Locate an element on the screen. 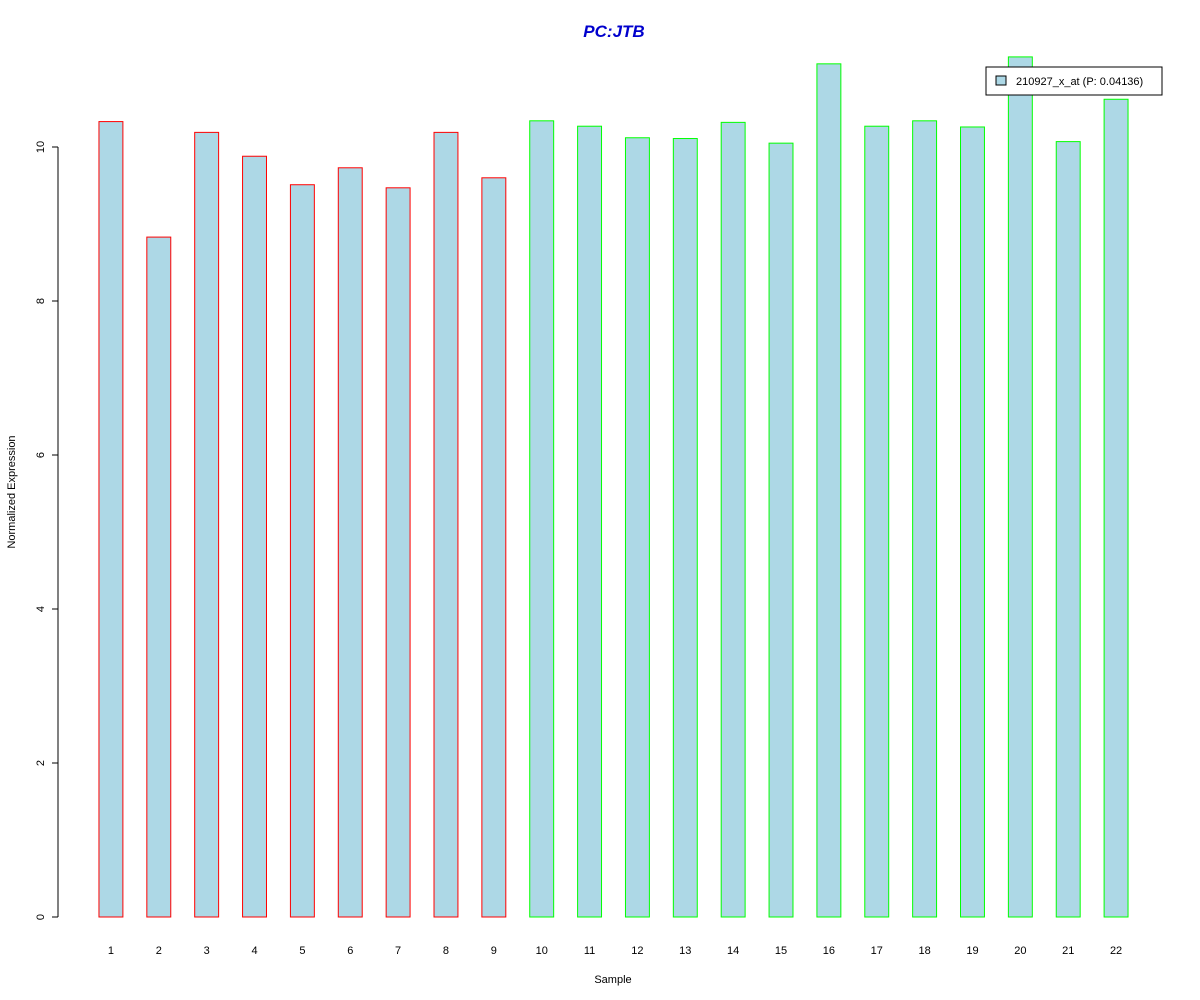 The height and width of the screenshot is (1000, 1200). x-axis-tick-label: 16 is located at coordinates (829, 951).